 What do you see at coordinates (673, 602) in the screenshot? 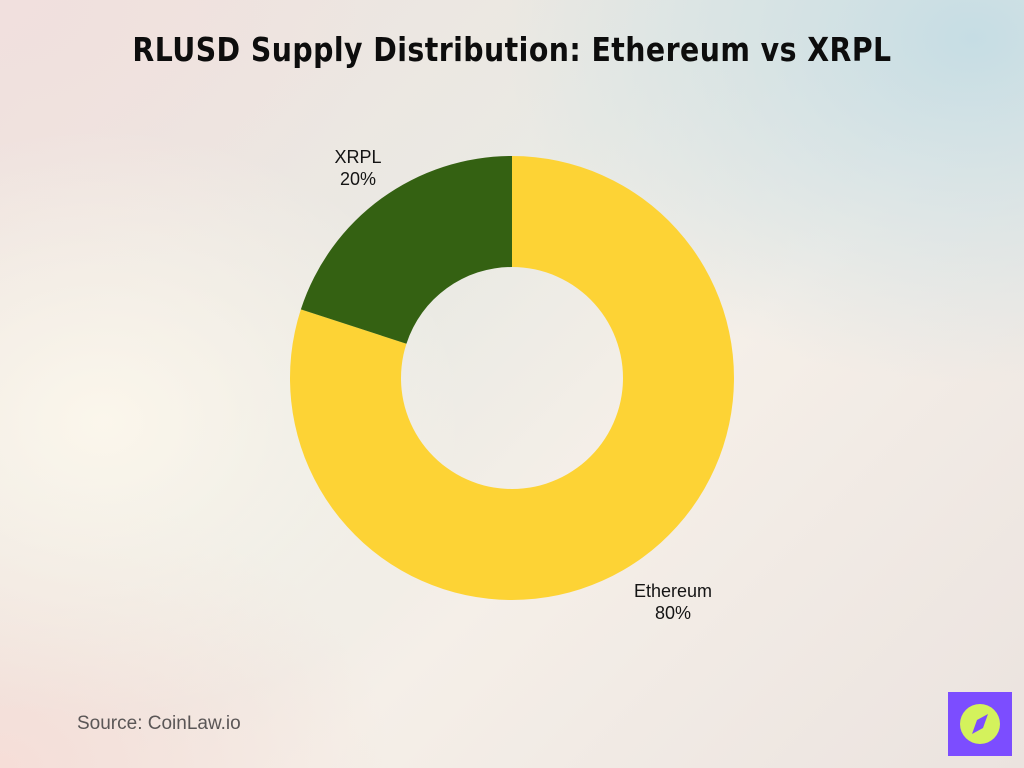
I see `ethereum-data-label: Ethereum 80%` at bounding box center [673, 602].